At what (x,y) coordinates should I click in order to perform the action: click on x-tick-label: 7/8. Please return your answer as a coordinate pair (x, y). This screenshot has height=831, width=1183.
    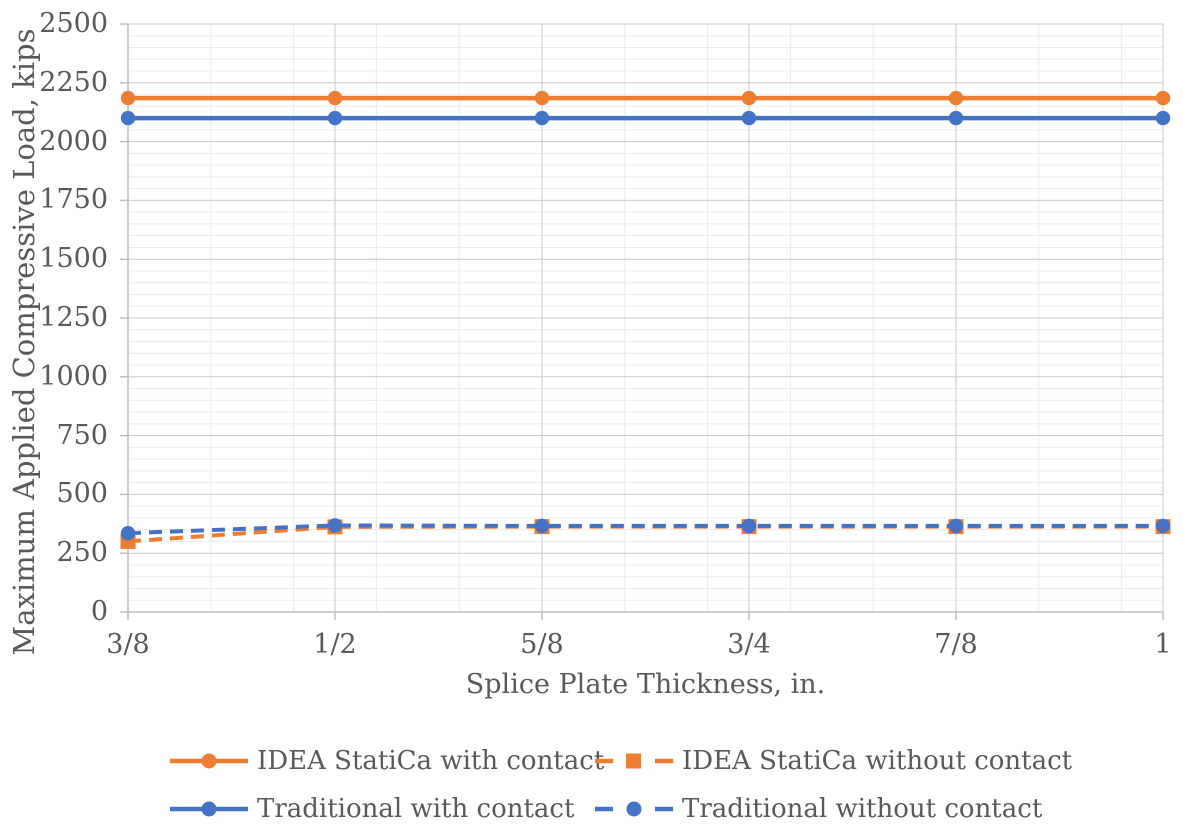
    Looking at the image, I should click on (956, 644).